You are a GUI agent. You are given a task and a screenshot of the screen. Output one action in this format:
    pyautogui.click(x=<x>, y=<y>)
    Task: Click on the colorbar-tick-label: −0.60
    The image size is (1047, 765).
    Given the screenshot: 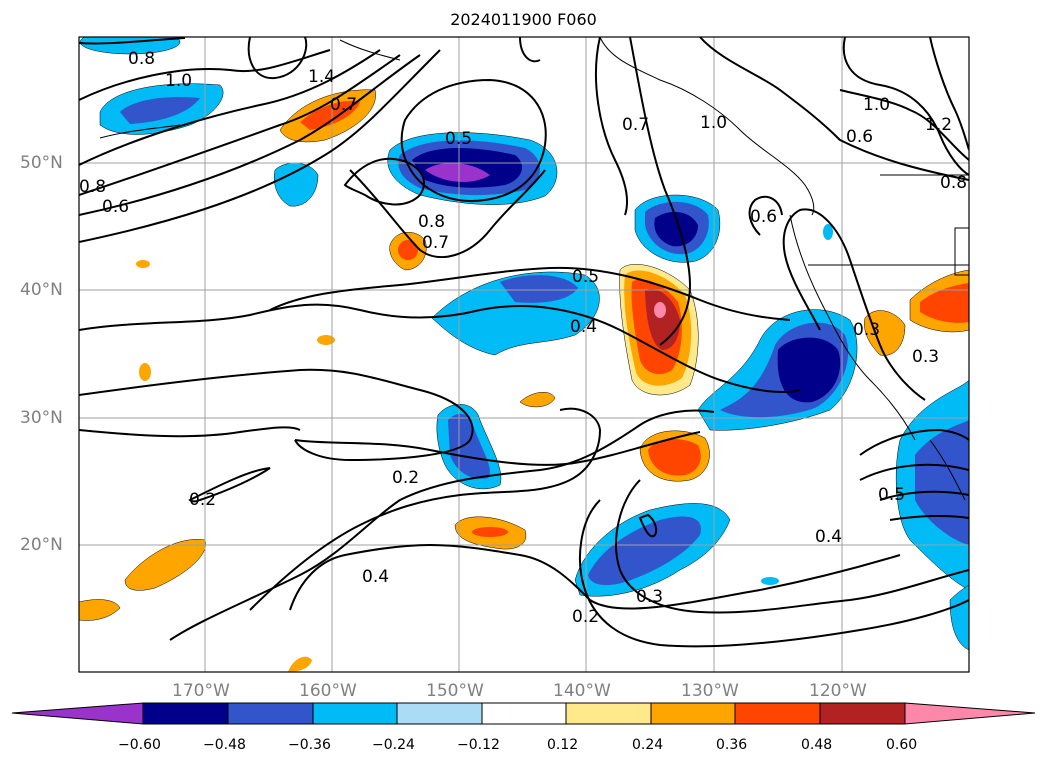 What is the action you would take?
    pyautogui.click(x=139, y=745)
    